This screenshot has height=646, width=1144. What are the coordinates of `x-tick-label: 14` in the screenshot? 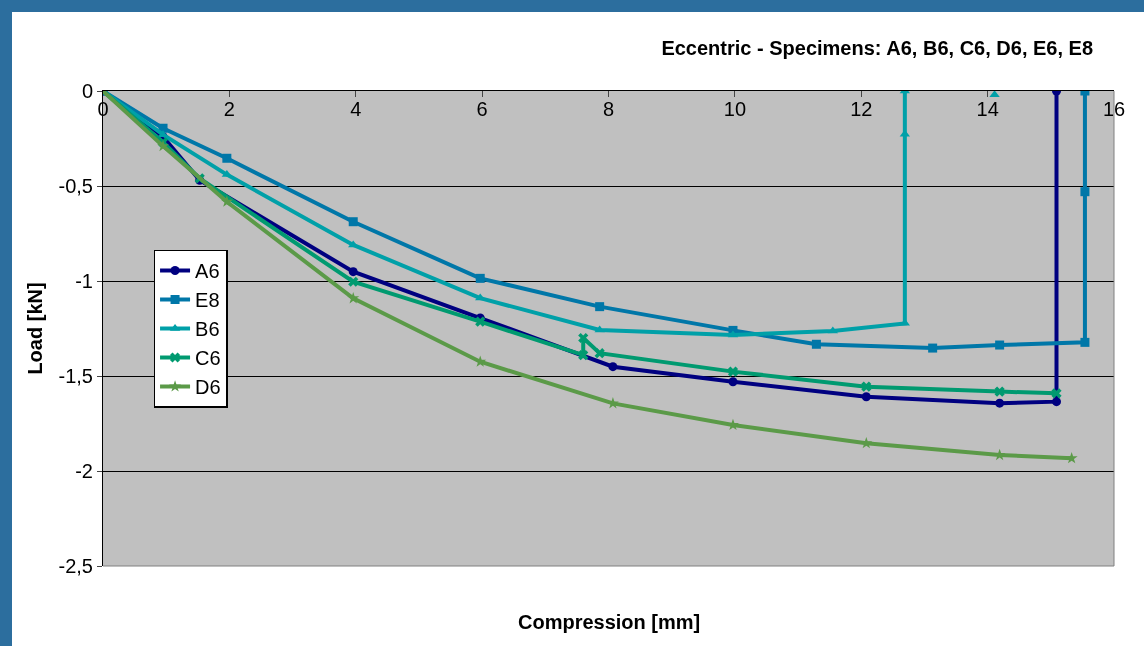 It's located at (987, 109).